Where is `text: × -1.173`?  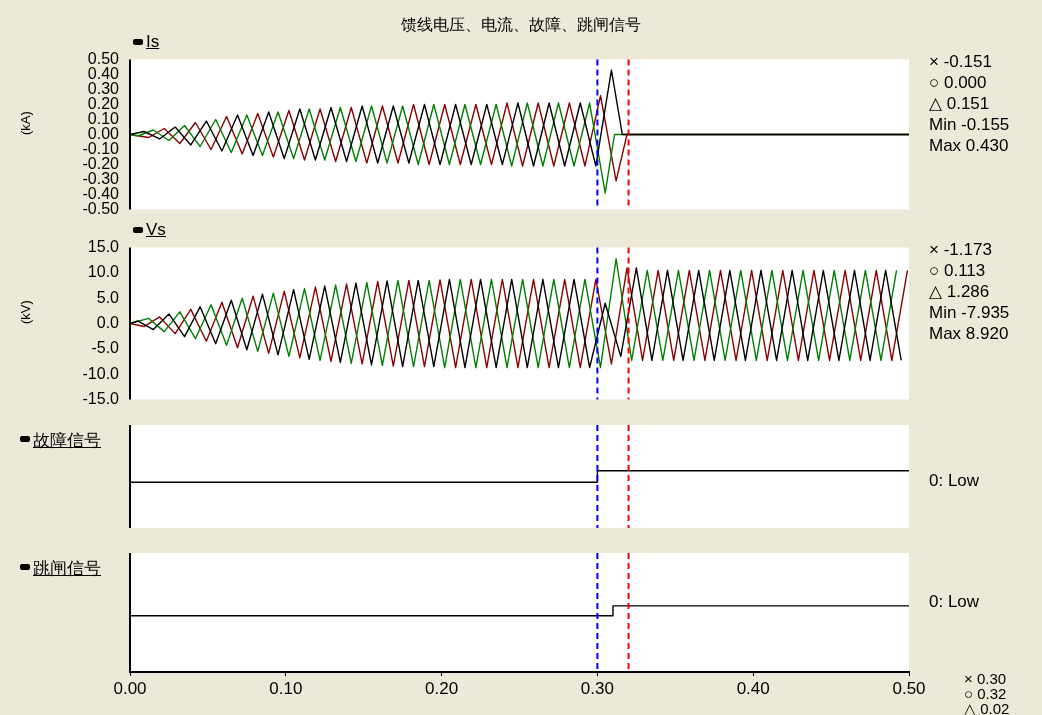 text: × -1.173 is located at coordinates (960, 249).